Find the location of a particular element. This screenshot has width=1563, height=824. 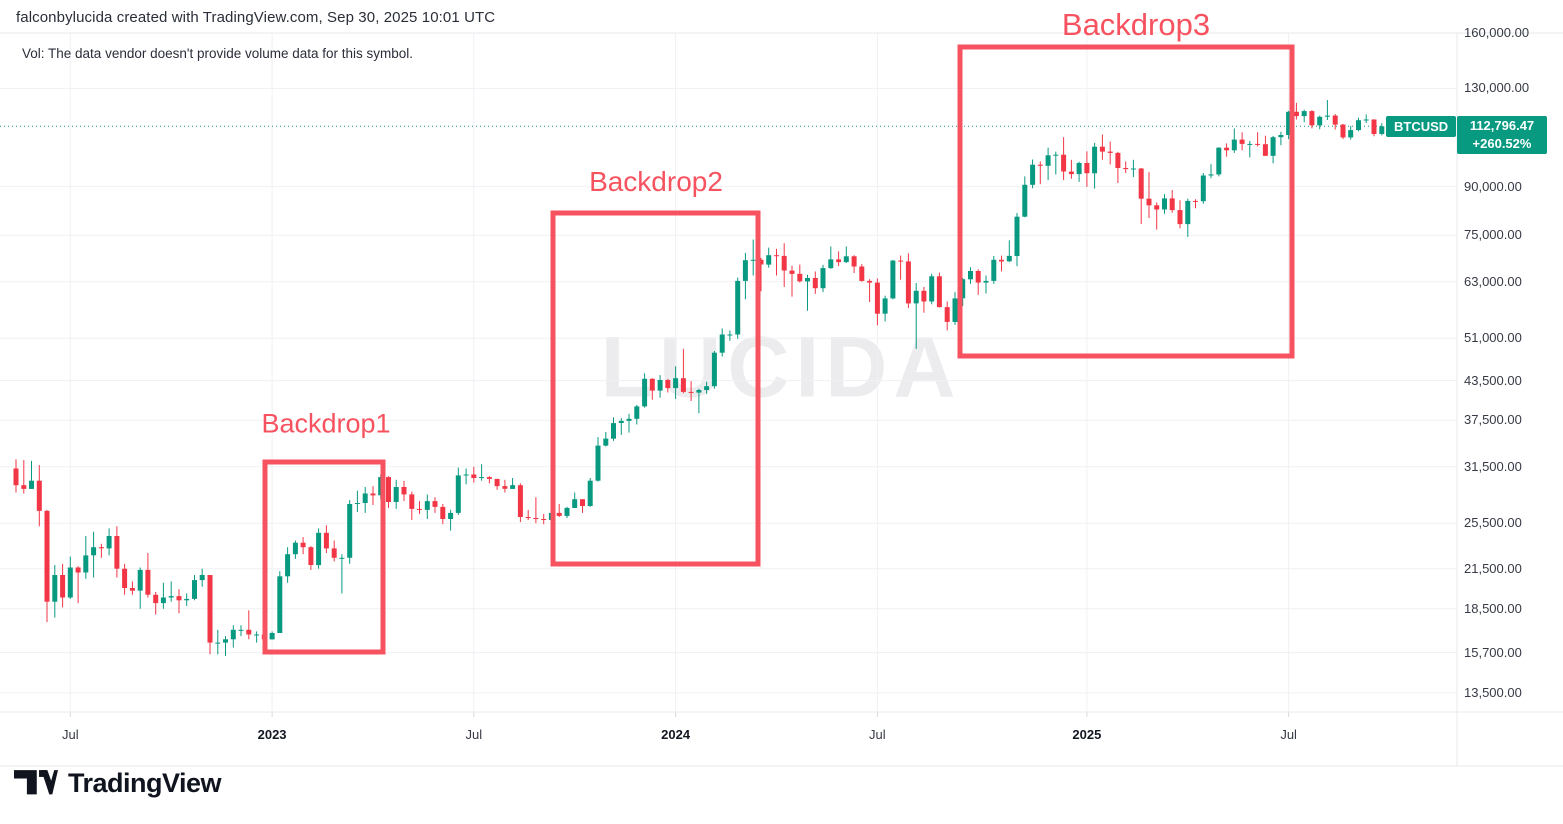

annotation-label-backdrop3: Backdrop3 is located at coordinates (1136, 24).